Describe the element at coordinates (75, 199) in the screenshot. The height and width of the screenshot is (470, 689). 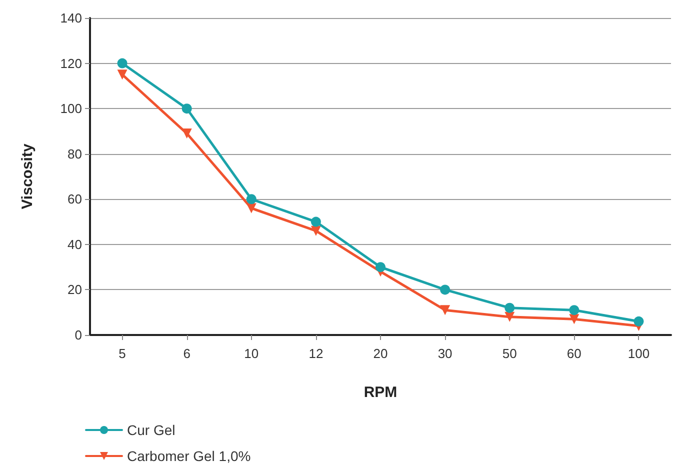
I see `y-tick-label: 60` at that location.